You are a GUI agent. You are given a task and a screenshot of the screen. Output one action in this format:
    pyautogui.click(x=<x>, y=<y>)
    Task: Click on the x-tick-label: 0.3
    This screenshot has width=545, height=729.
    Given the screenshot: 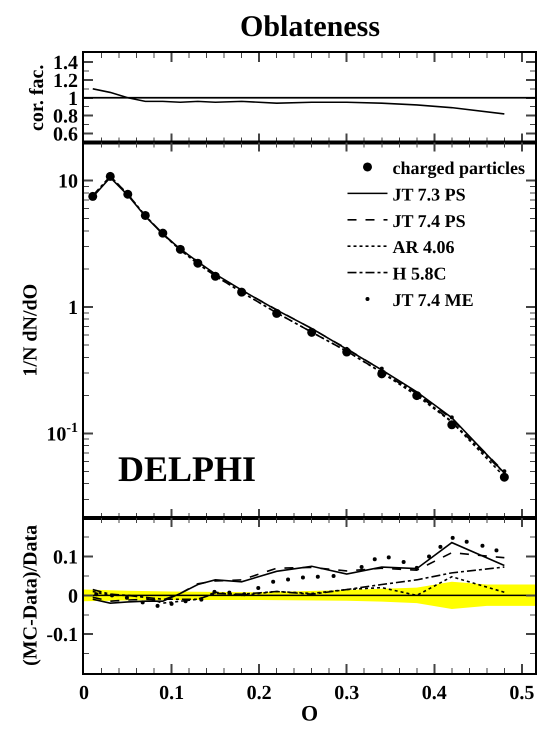 What is the action you would take?
    pyautogui.click(x=347, y=693)
    